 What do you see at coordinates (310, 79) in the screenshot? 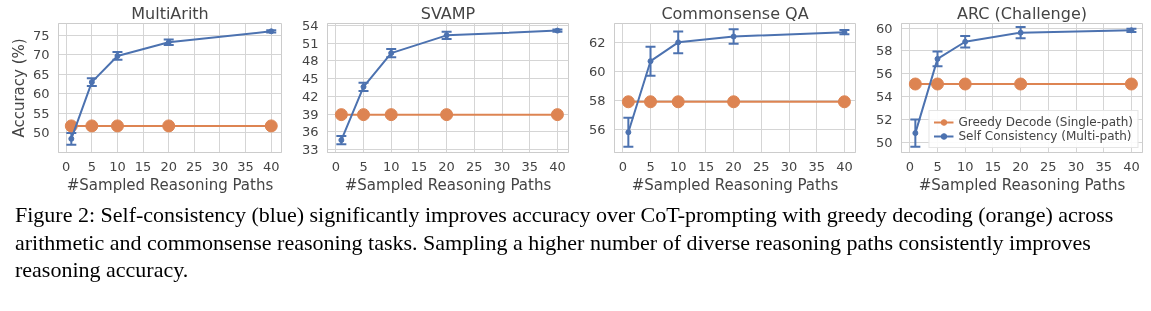
I see `y-tick-label: 45` at bounding box center [310, 79].